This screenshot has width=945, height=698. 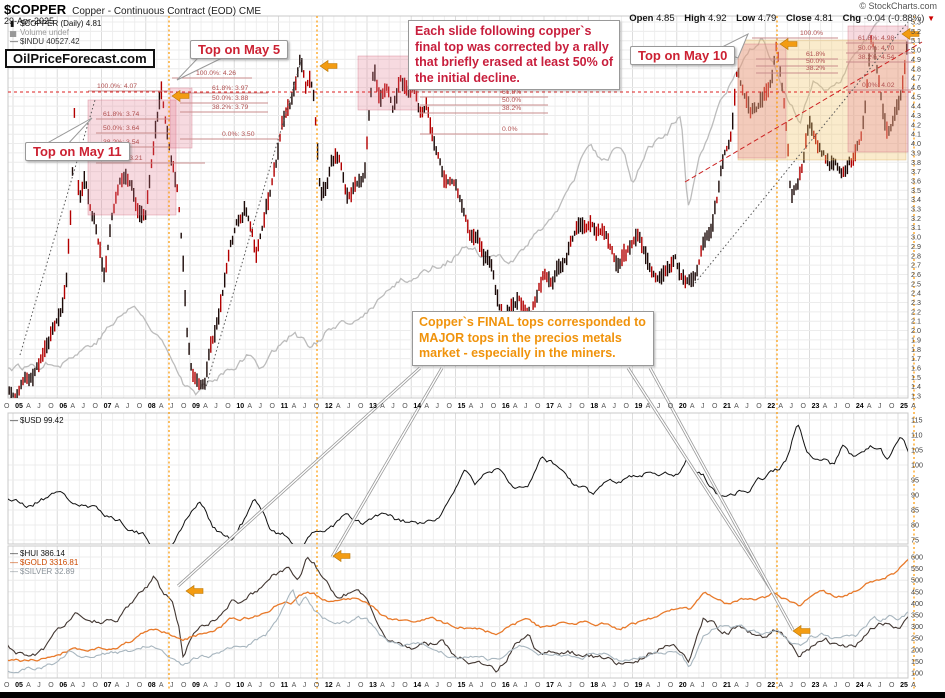 What do you see at coordinates (916, 435) in the screenshot?
I see `usd-axis-tick: 110` at bounding box center [916, 435].